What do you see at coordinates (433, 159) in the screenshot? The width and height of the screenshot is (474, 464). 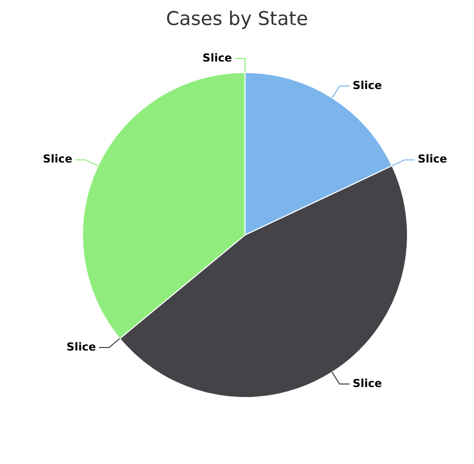 I see `category-label: Slice` at bounding box center [433, 159].